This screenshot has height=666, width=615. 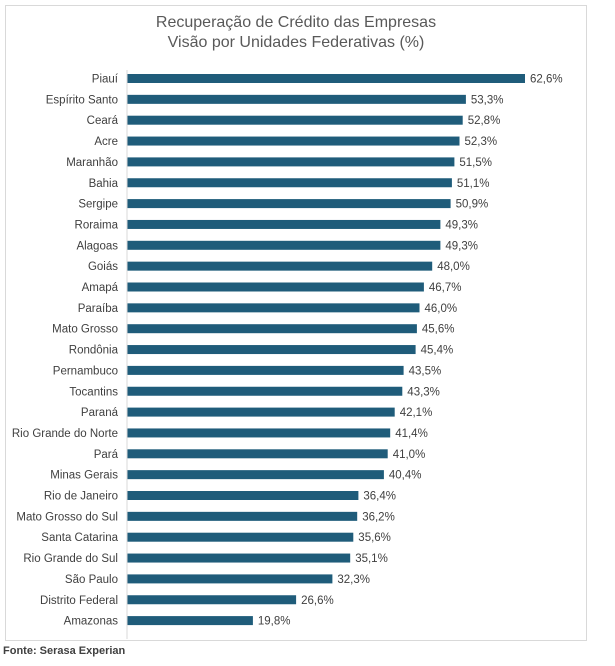 What do you see at coordinates (473, 184) in the screenshot?
I see `data-label: 51,1%` at bounding box center [473, 184].